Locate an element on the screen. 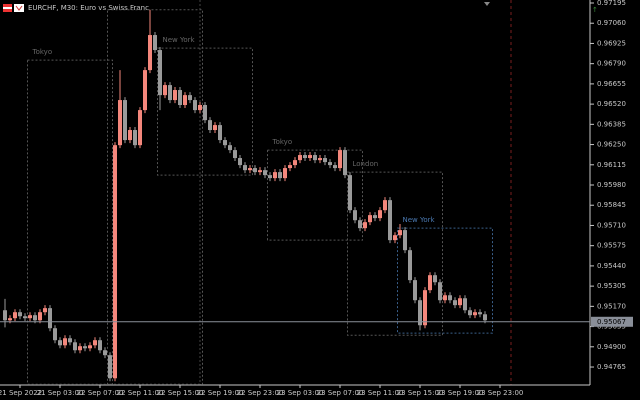 This screenshot has width=640, height=400. chart-title: EURCHF, M30: Euro vs Swiss Franc is located at coordinates (88, 8).